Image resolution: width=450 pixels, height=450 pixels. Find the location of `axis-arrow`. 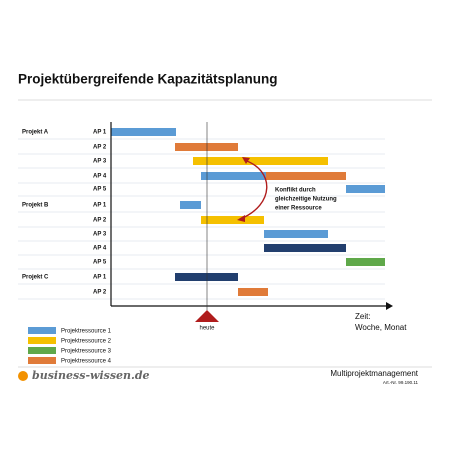

axis-arrow is located at coordinates (389, 306).